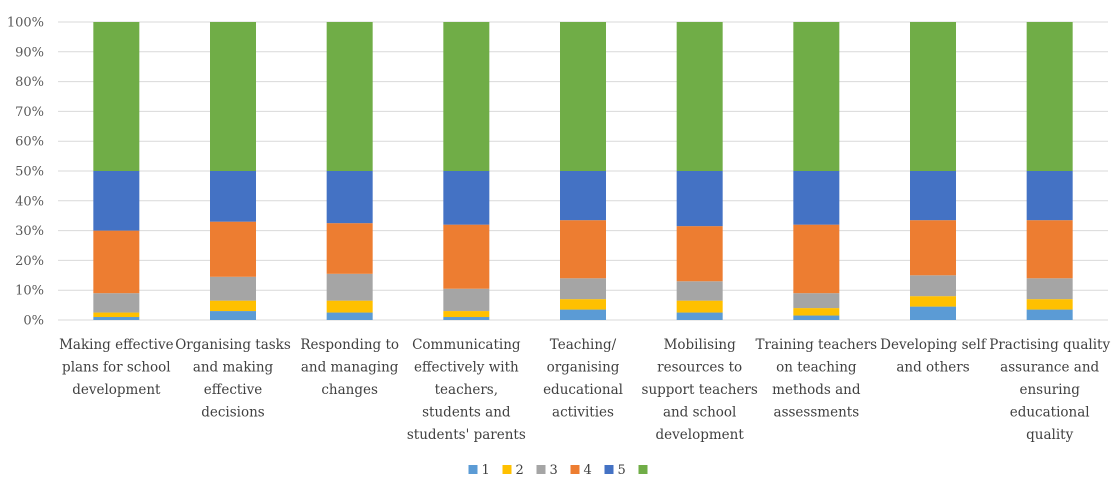 The height and width of the screenshot is (481, 1115). I want to click on x-category-label: Teaching/organising educational activities, so click(583, 379).